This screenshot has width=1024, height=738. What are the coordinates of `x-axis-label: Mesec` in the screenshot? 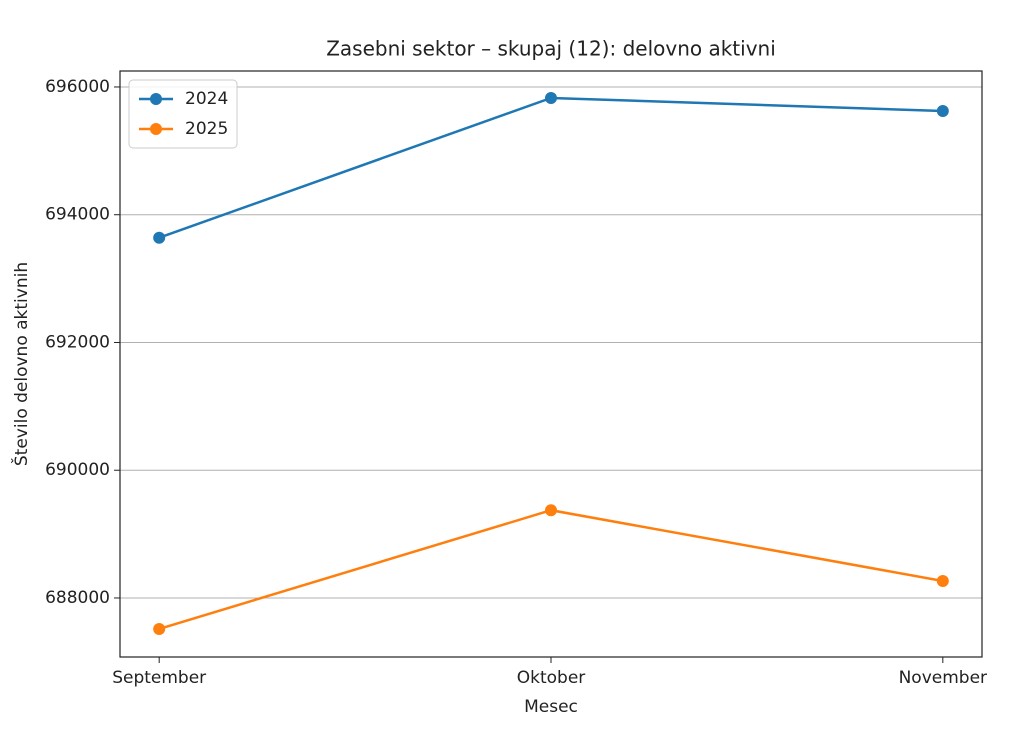 It's located at (551, 707).